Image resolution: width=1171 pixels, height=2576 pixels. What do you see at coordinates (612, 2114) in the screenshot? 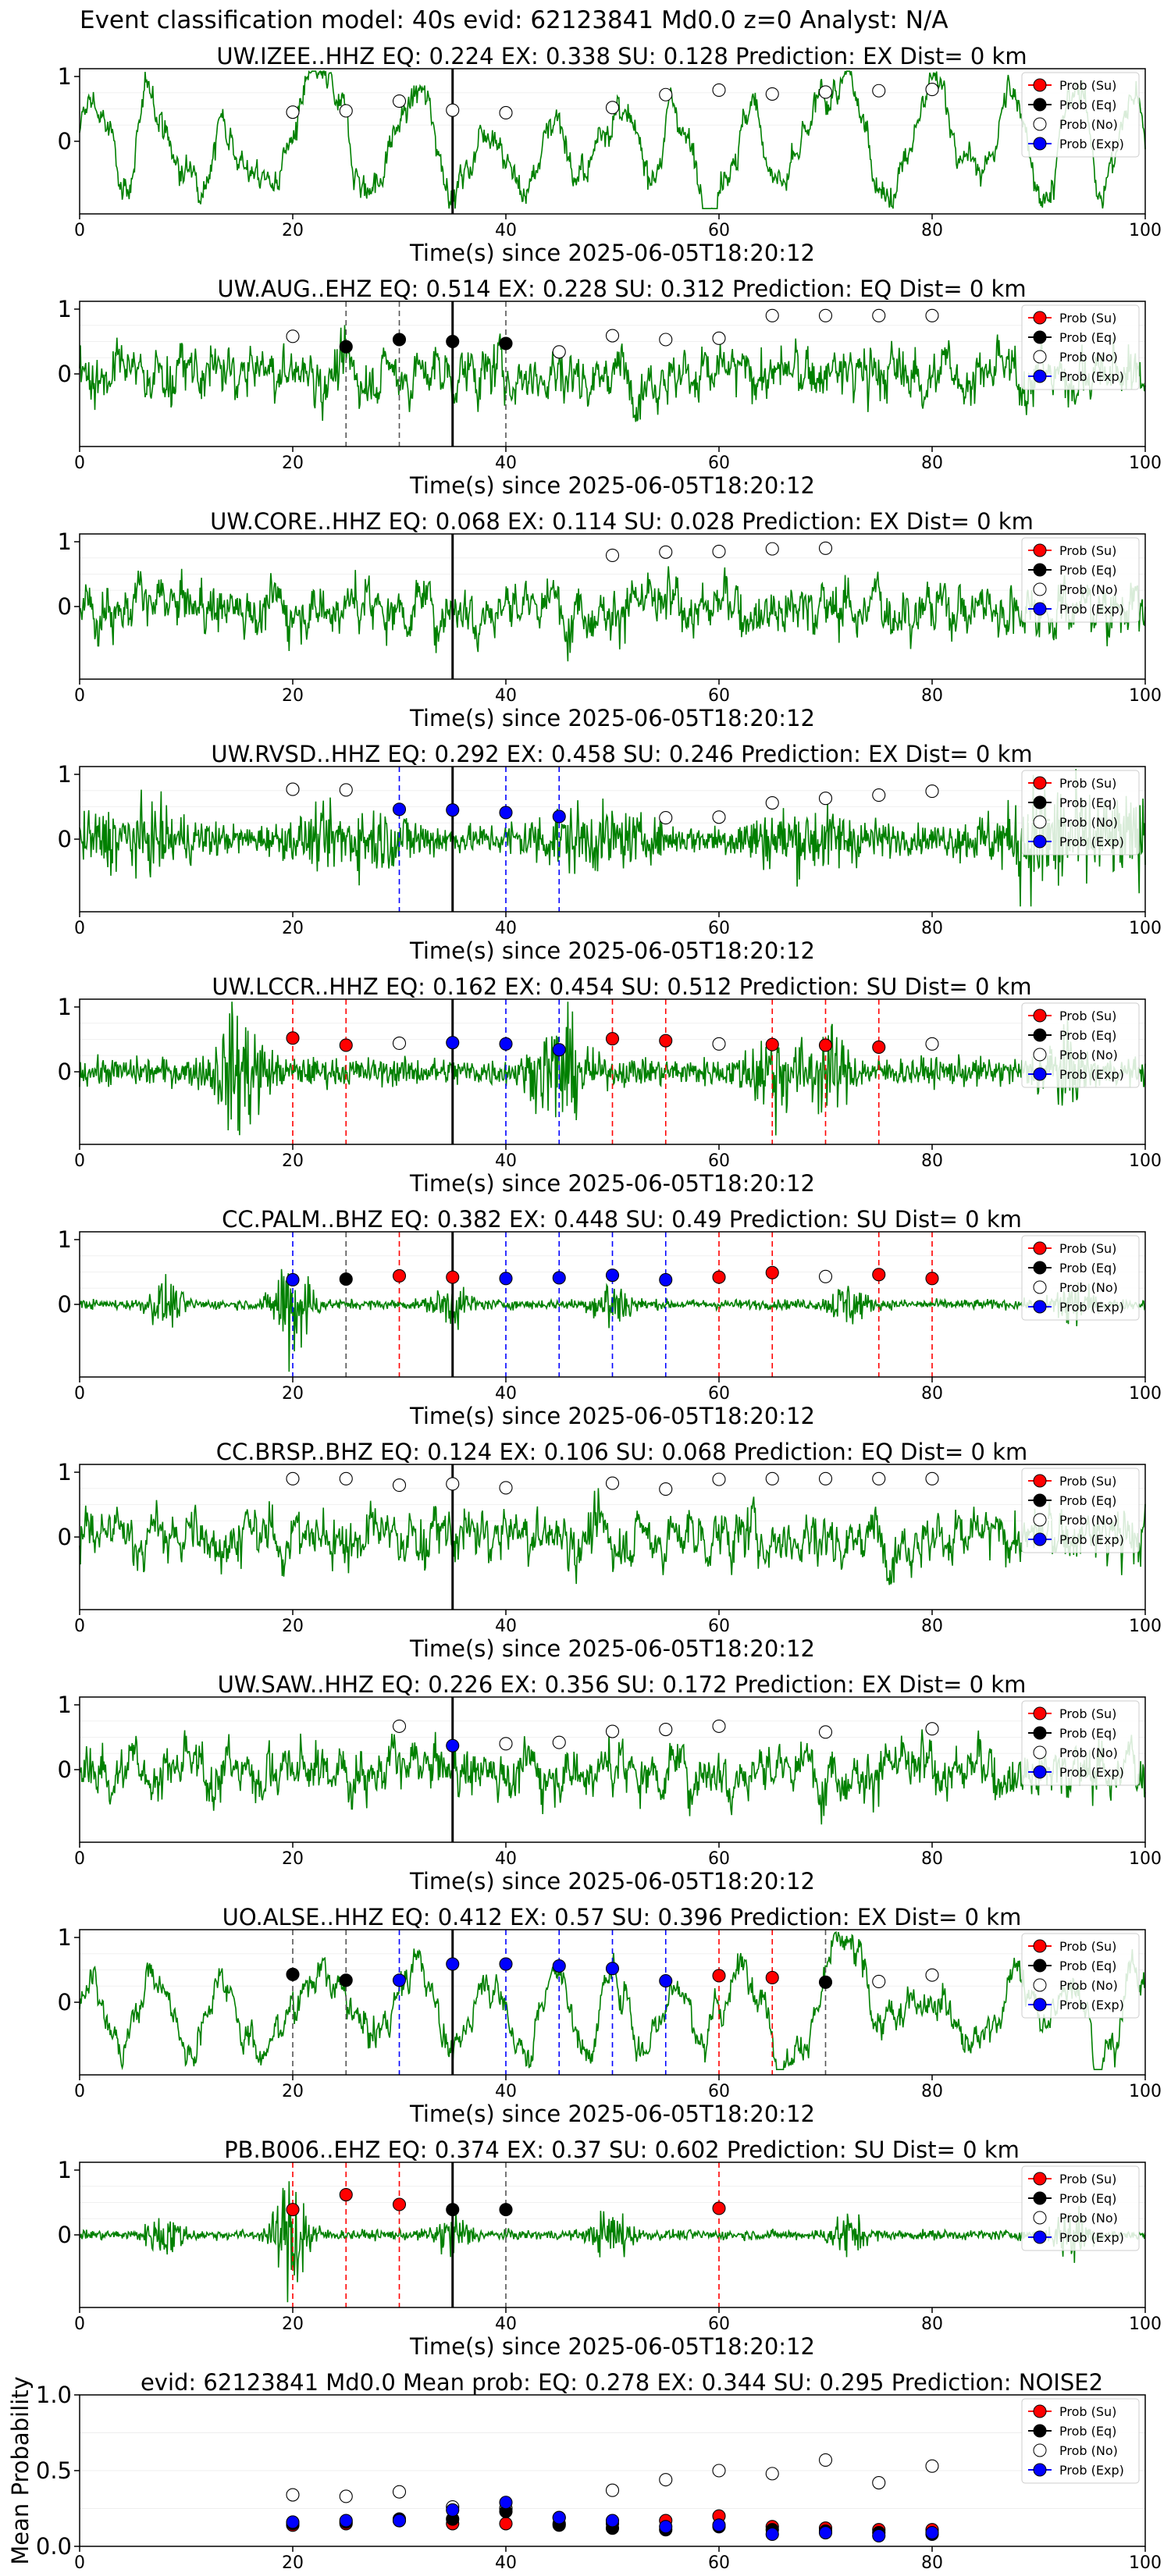
I see `x-axis-label-8: Time(s) since 2025-06-05T18:20:12` at bounding box center [612, 2114].